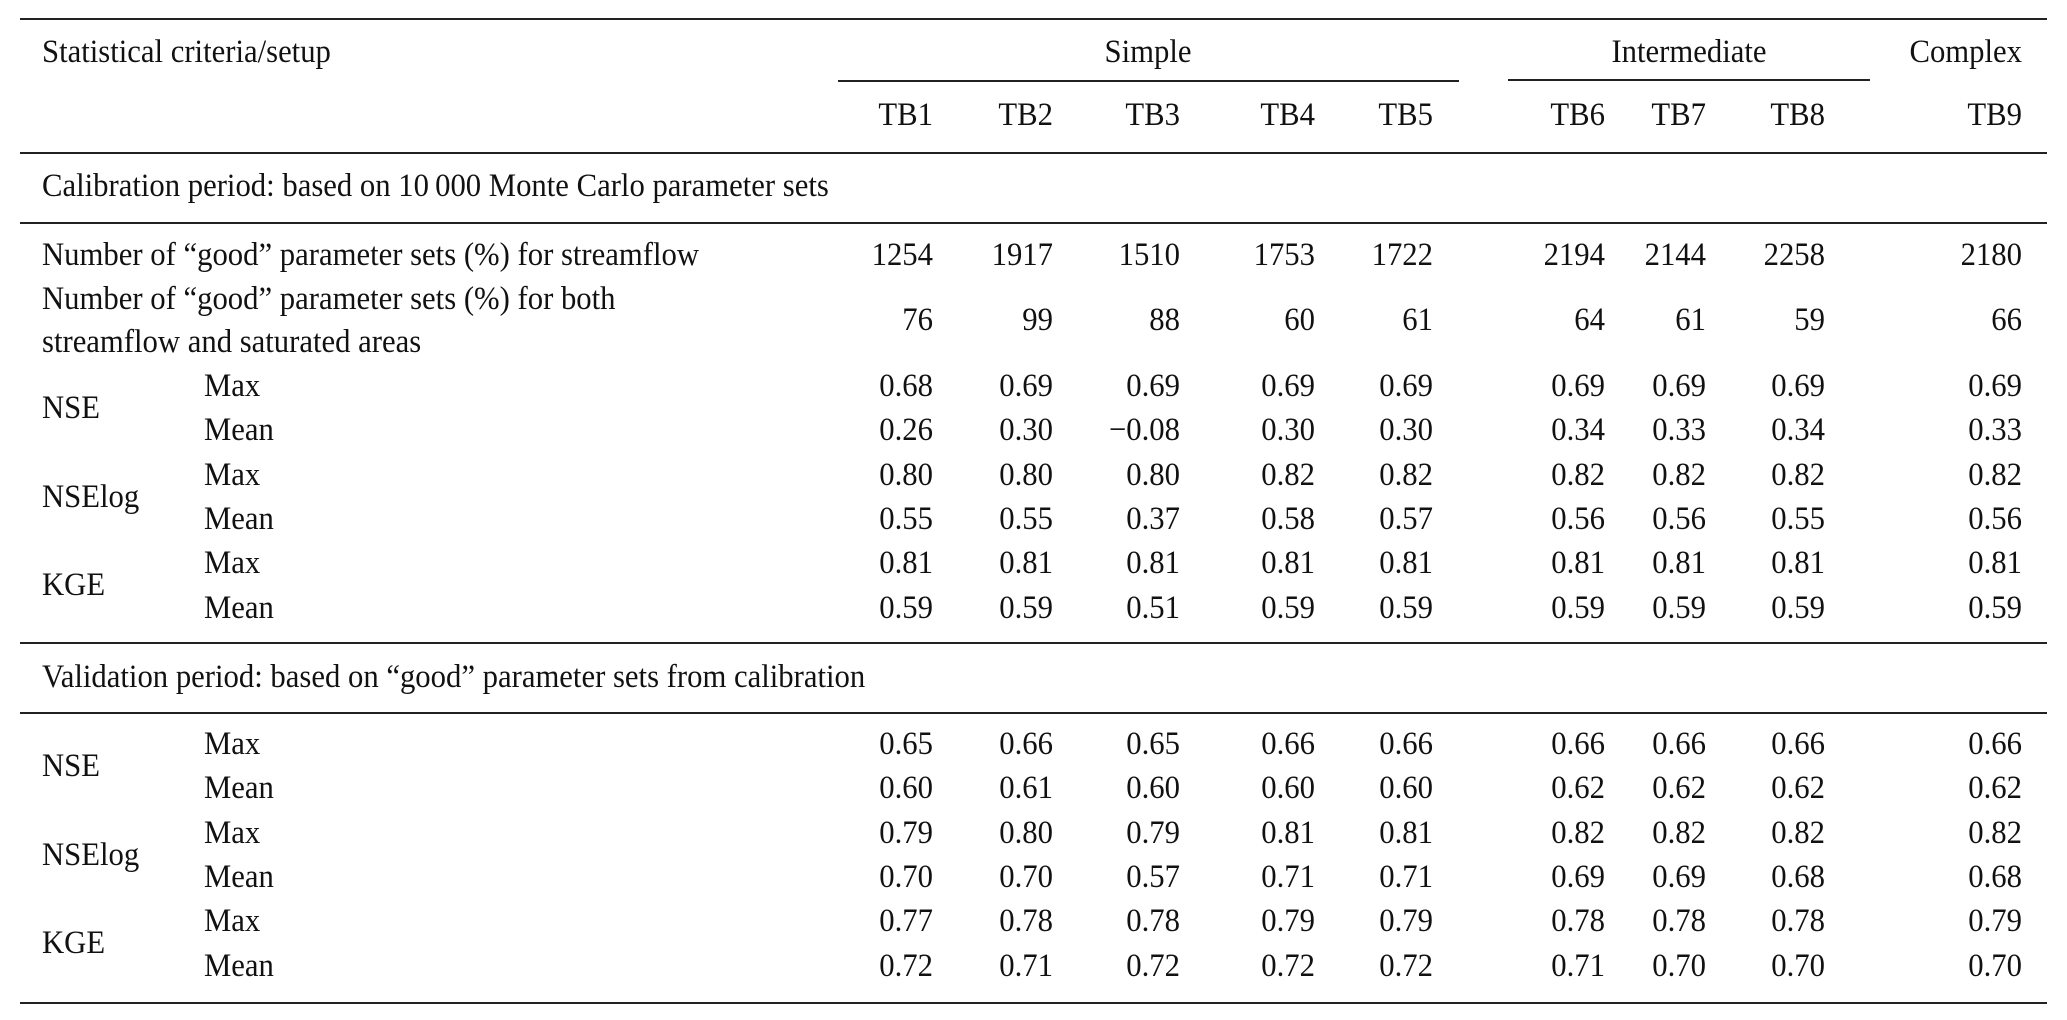 The image size is (2067, 1020). Describe the element at coordinates (2006, 320) in the screenshot. I see `cell-good-both: 66` at that location.